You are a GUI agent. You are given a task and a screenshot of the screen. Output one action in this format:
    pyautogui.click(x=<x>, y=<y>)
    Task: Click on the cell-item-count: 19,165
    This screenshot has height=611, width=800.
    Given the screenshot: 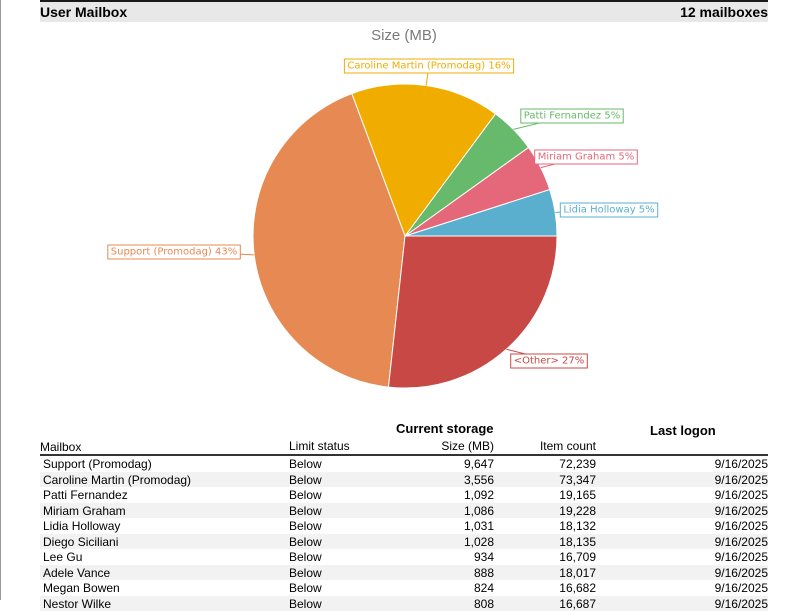 What is the action you would take?
    pyautogui.click(x=577, y=495)
    